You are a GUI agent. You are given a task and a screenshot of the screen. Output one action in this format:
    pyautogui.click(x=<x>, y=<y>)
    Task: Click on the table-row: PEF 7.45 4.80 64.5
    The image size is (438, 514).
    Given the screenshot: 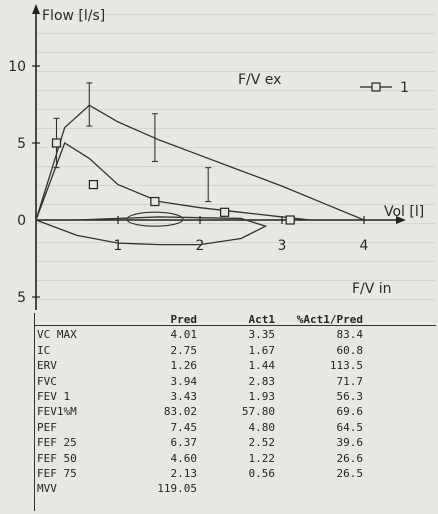 What is the action you would take?
    pyautogui.click(x=235, y=427)
    